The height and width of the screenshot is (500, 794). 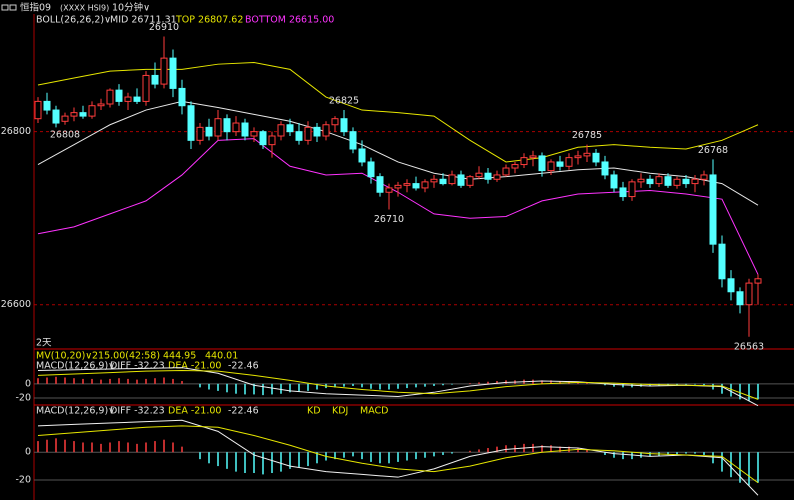 What do you see at coordinates (749, 346) in the screenshot?
I see `price-annotation: 26563` at bounding box center [749, 346].